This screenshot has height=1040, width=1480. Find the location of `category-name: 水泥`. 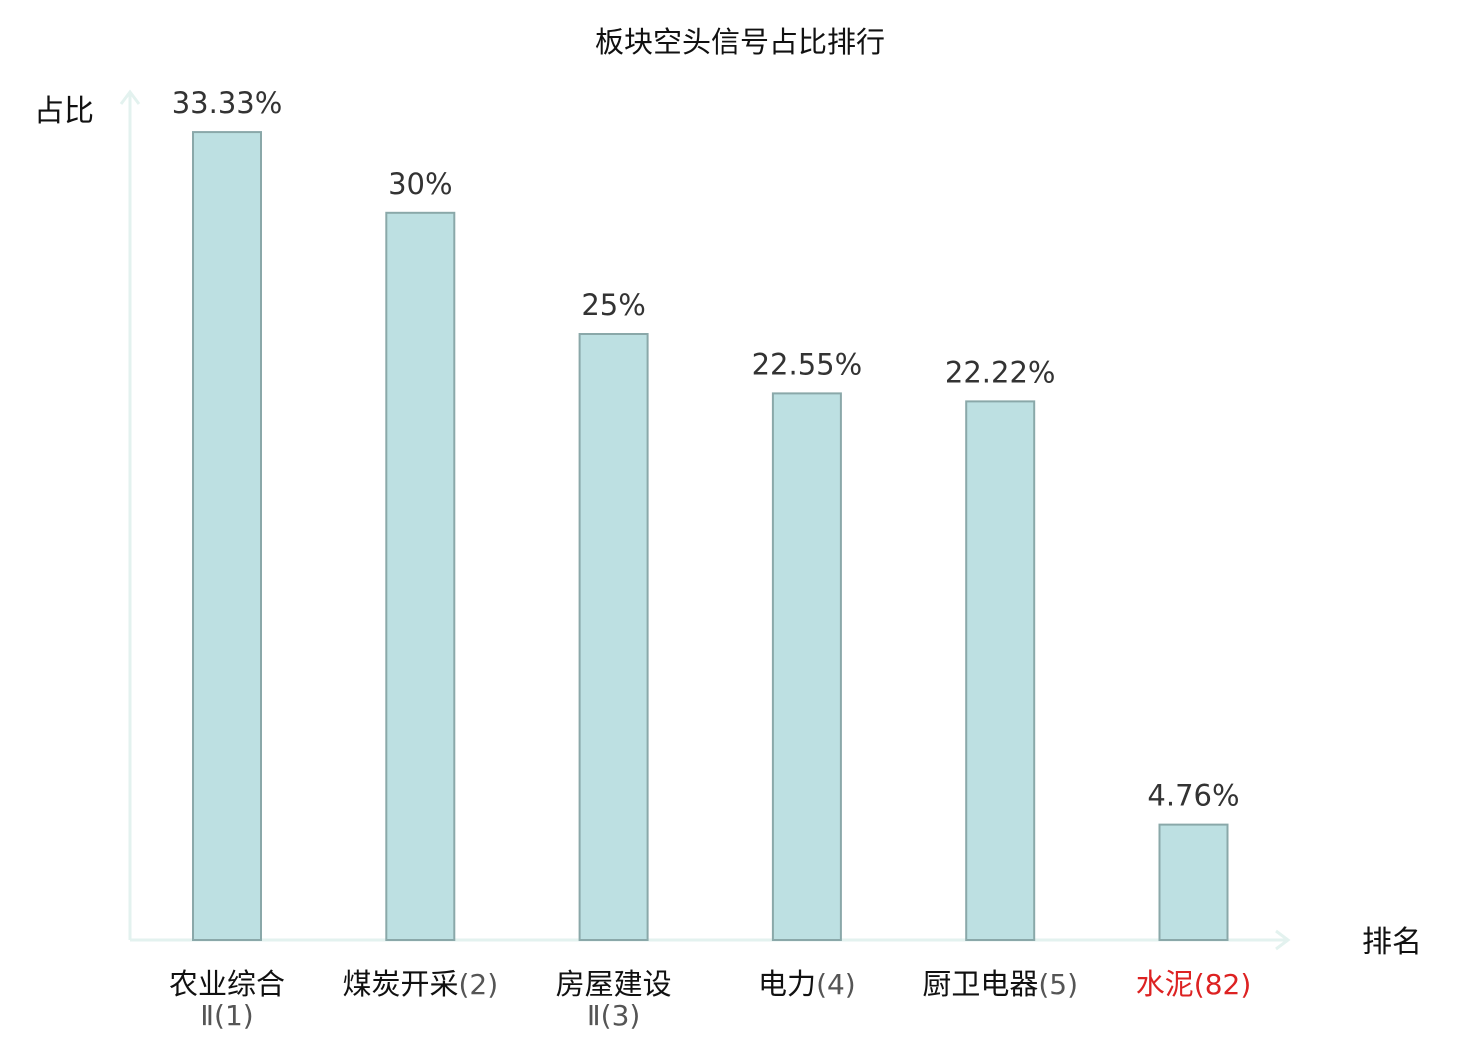

category-name: 水泥 is located at coordinates (1165, 984).